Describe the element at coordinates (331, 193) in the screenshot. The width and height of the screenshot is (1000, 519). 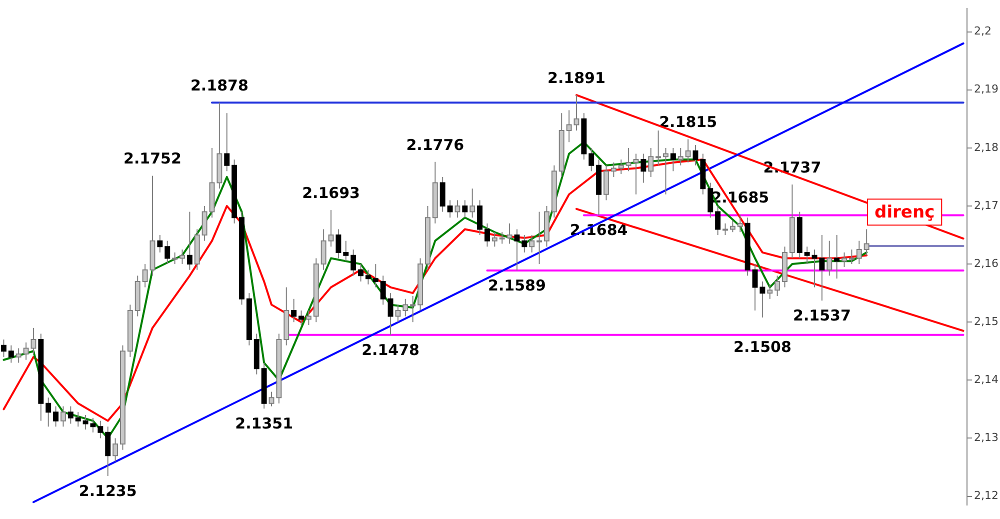
I see `annotation: 2.1693` at that location.